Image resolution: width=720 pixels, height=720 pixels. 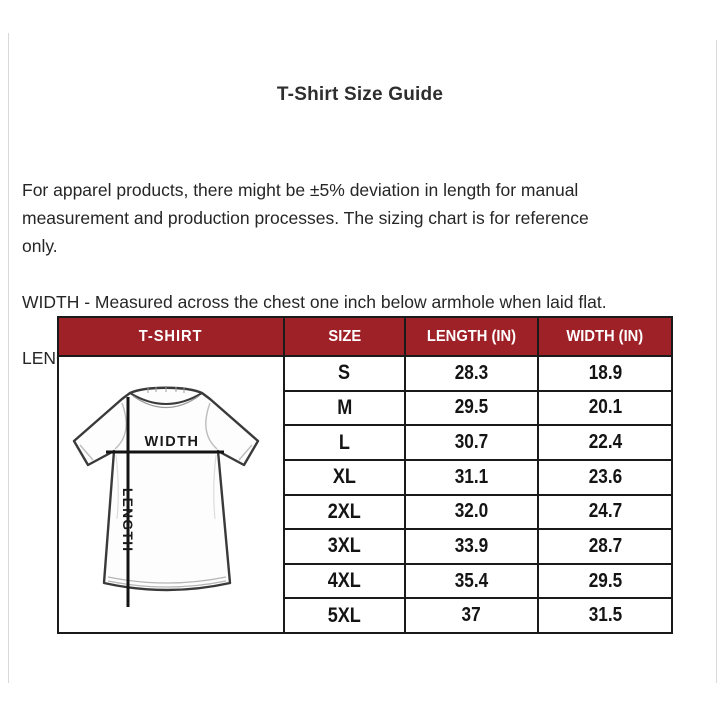 I want to click on product-header-cell: T-SHIRT, so click(x=171, y=336).